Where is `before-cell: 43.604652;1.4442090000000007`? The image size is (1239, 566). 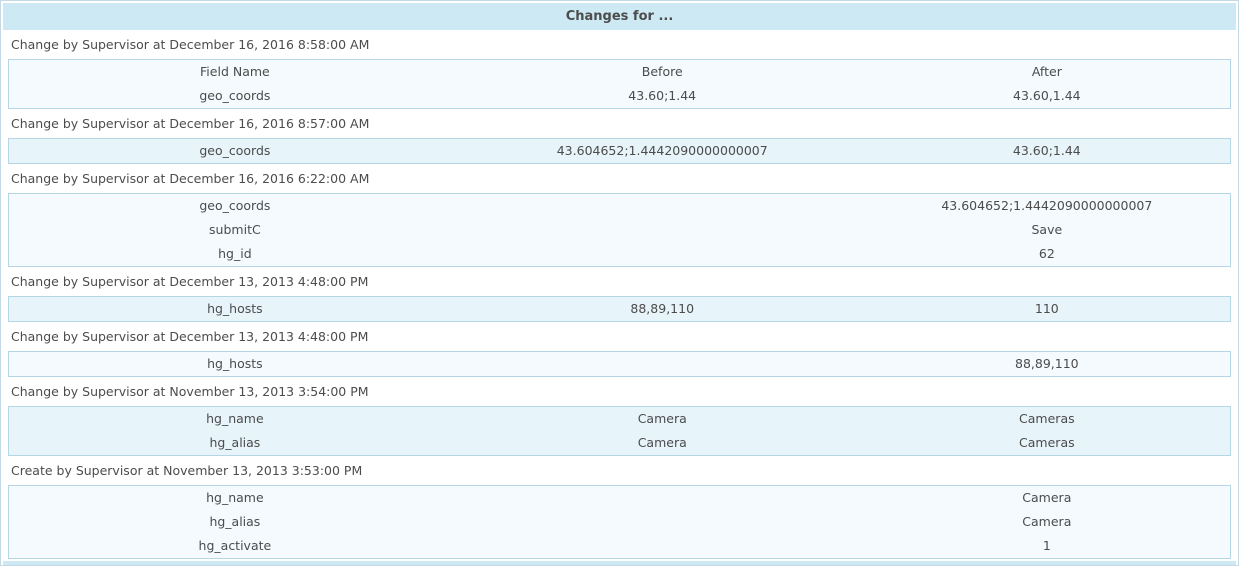
before-cell: 43.604652;1.4442090000000007 is located at coordinates (662, 150).